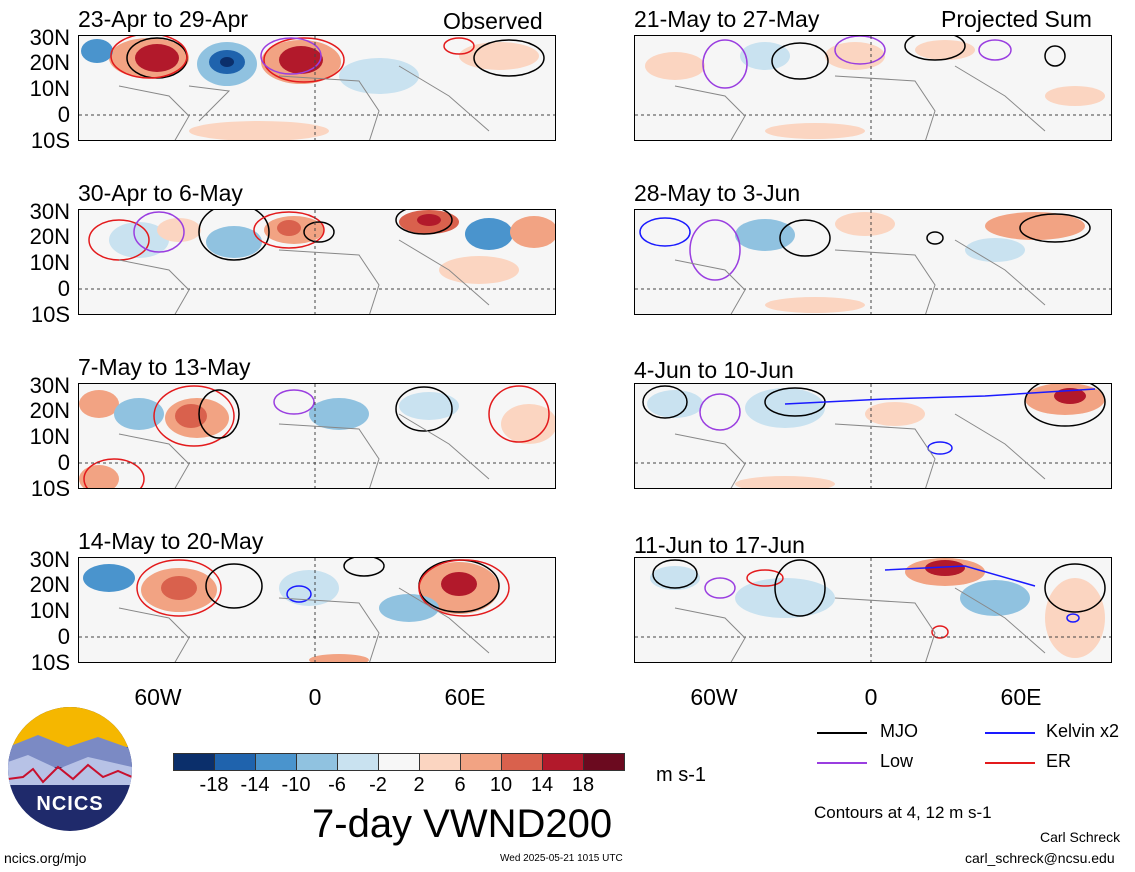 This screenshot has height=872, width=1135. Describe the element at coordinates (561, 858) in the screenshot. I see `timestamp: Wed 2025-05-21 1015 UTC` at that location.